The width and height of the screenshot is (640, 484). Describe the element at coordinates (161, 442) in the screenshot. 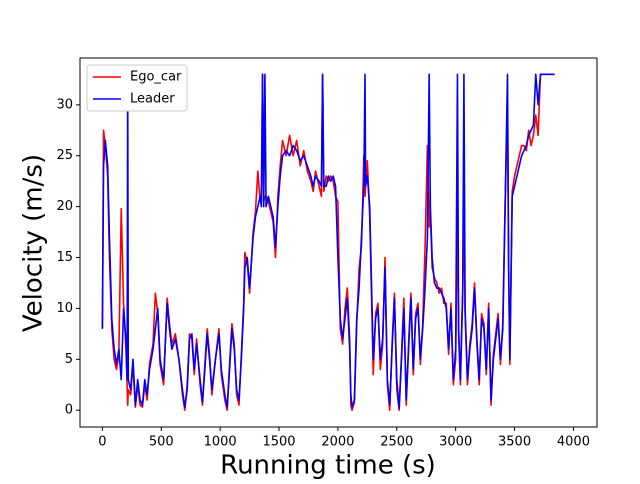

I see `x-tick-label: 500` at that location.